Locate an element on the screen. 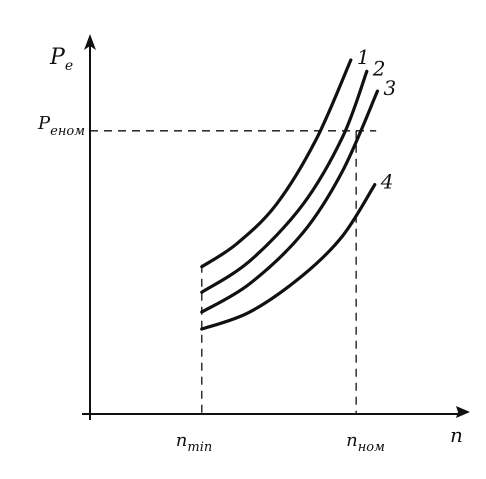 This screenshot has height=479, width=486. series-label-1: 1 is located at coordinates (363, 57).